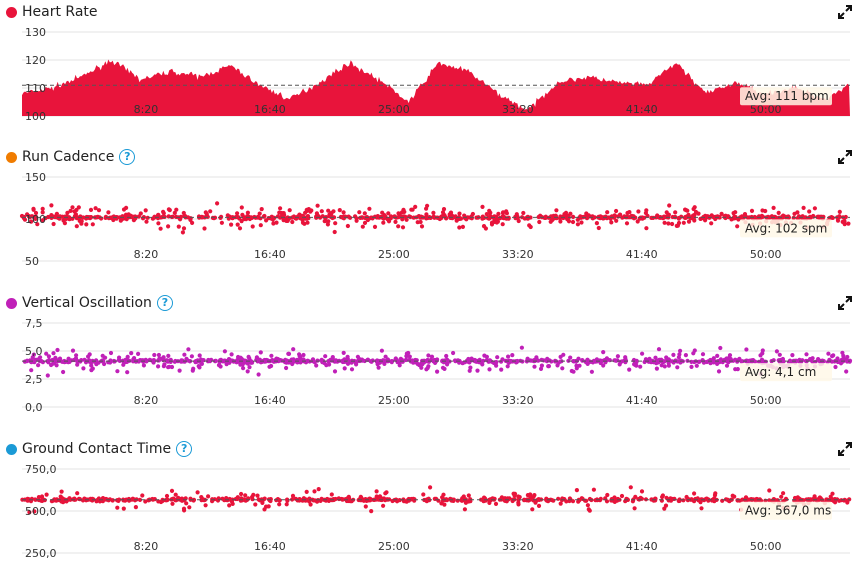  I want to click on panel-title: Heart Rate, so click(52, 12).